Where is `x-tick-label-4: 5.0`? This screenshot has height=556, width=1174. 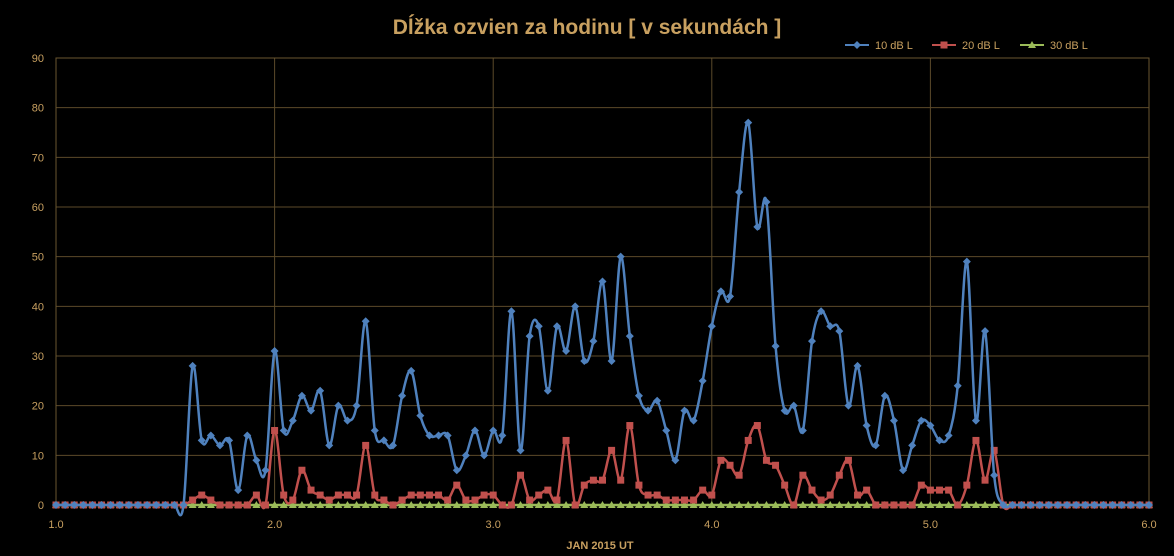
x-tick-label-4: 5.0 is located at coordinates (930, 525).